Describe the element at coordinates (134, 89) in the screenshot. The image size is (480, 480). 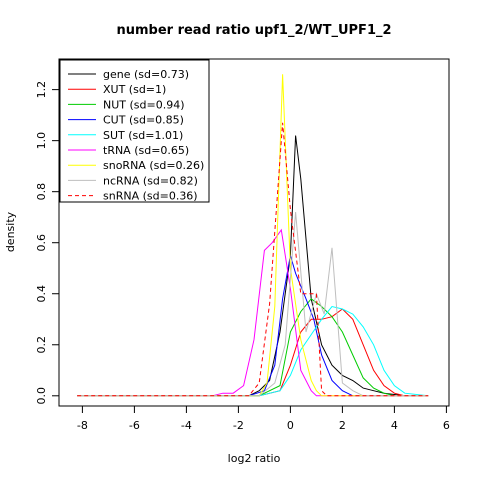
I see `legend-label-1: XUT (sd=1)` at that location.